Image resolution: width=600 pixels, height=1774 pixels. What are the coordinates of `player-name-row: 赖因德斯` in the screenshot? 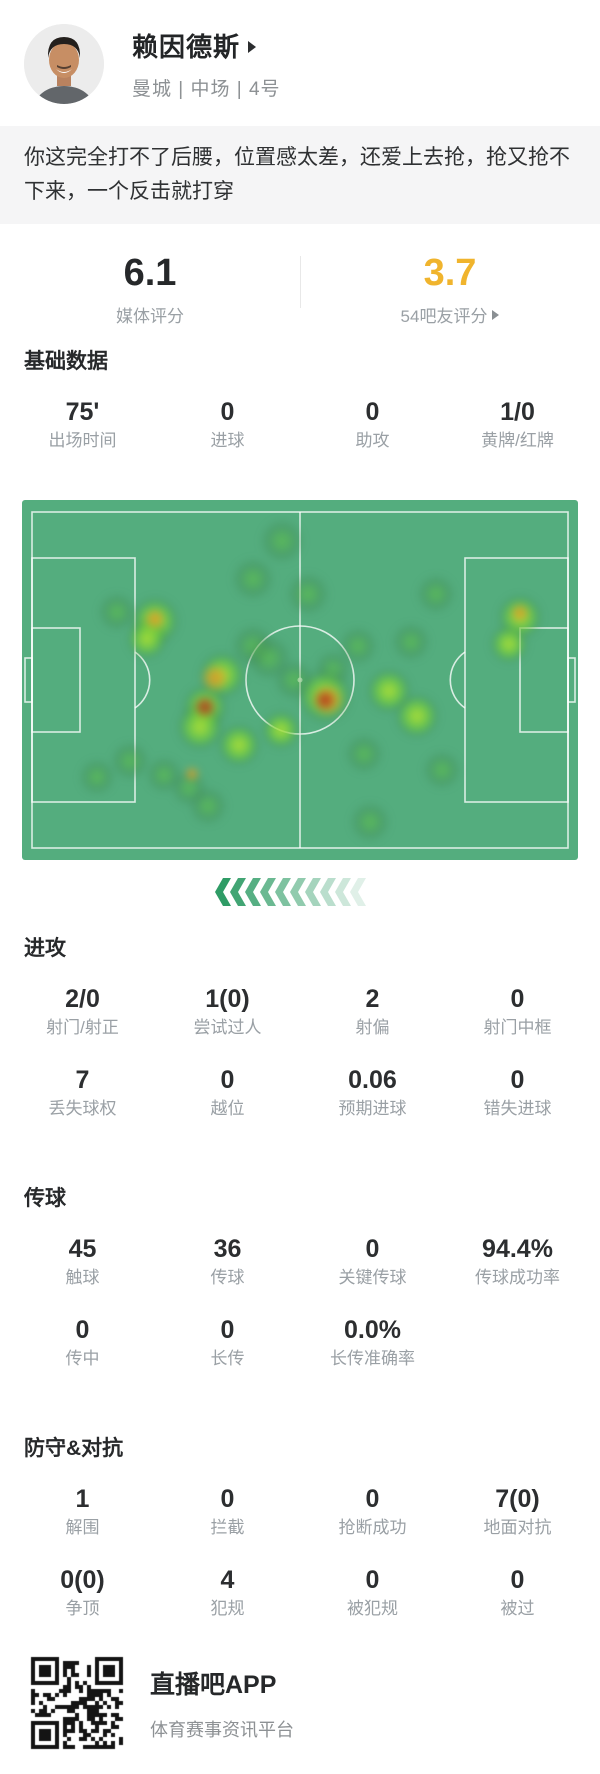 It's located at (206, 45).